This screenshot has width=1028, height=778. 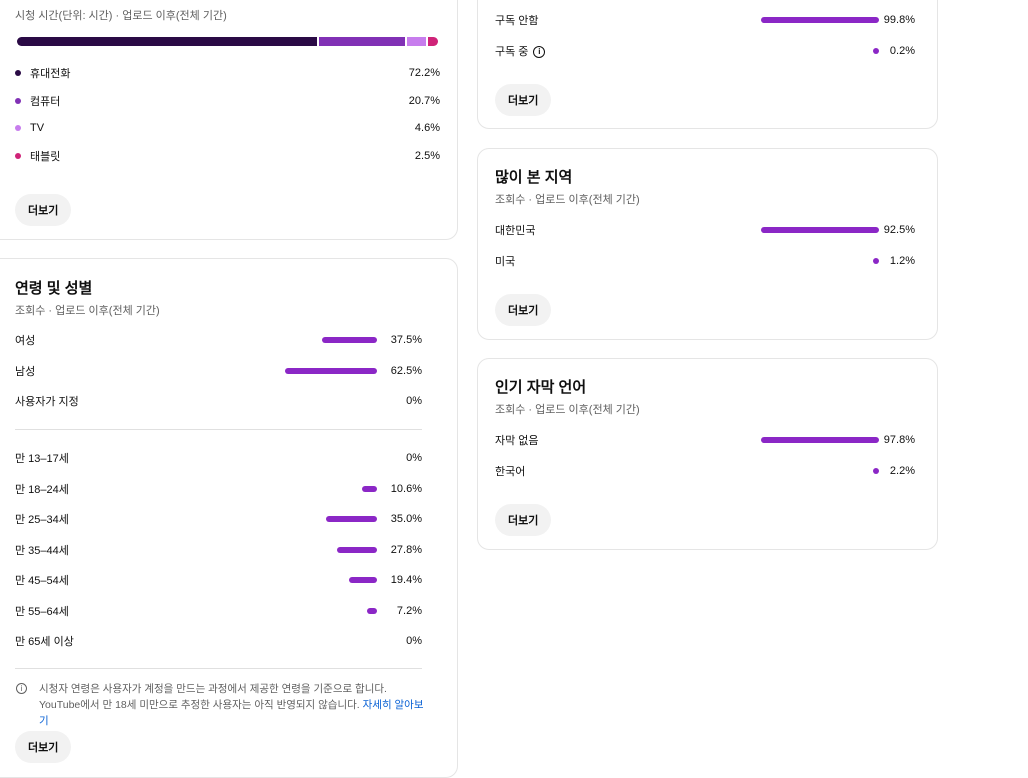 What do you see at coordinates (899, 20) in the screenshot?
I see `subscription-row-value: 99.8%` at bounding box center [899, 20].